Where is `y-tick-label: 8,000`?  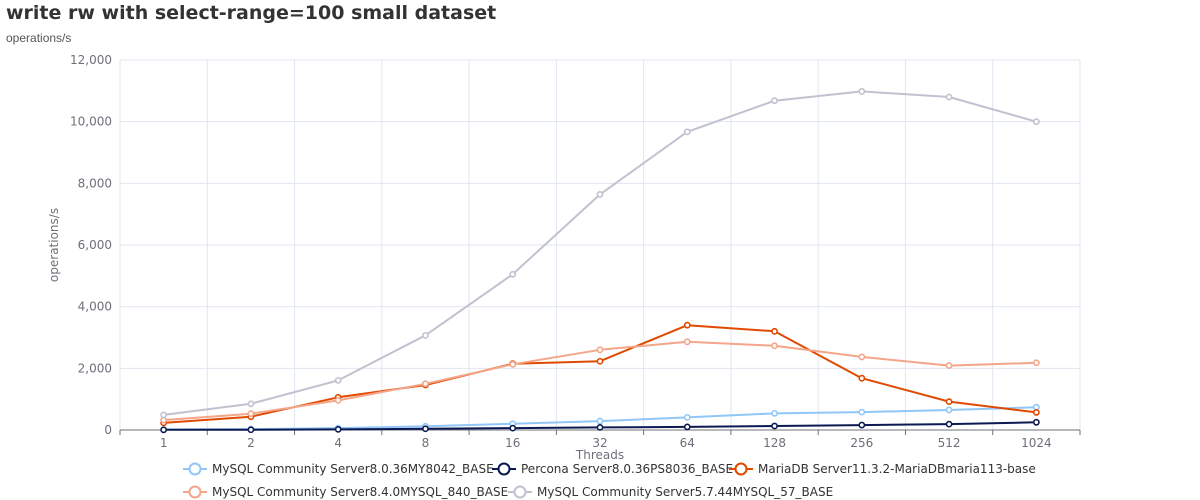 y-tick-label: 8,000 is located at coordinates (95, 183).